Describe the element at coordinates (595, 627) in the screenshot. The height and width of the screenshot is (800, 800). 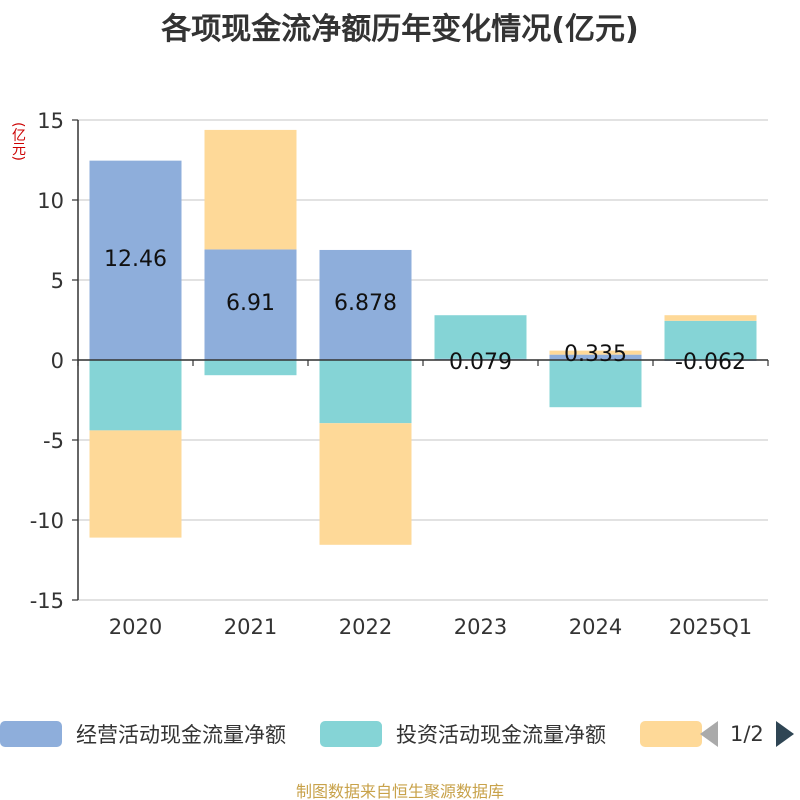
I see `x-tick-label: 2024` at that location.